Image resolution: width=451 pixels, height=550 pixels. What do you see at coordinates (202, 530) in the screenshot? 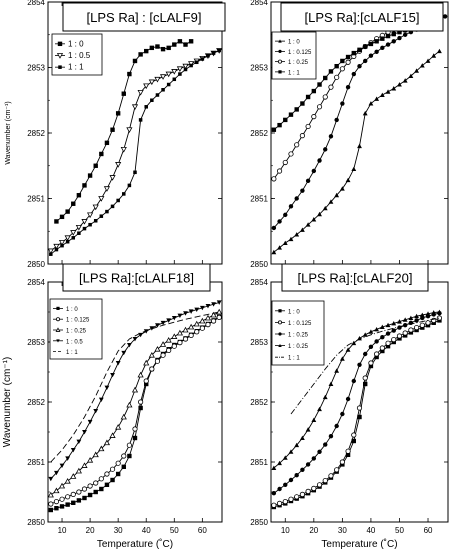
I see `x-tick-label: 60` at bounding box center [202, 530].